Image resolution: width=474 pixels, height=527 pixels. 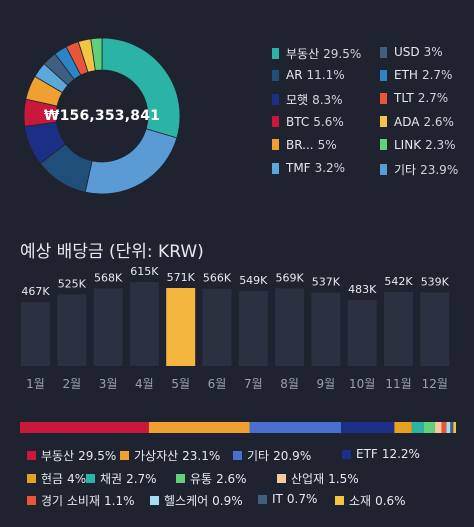 I want to click on donut-legend-item: USD 3%, so click(x=411, y=52).